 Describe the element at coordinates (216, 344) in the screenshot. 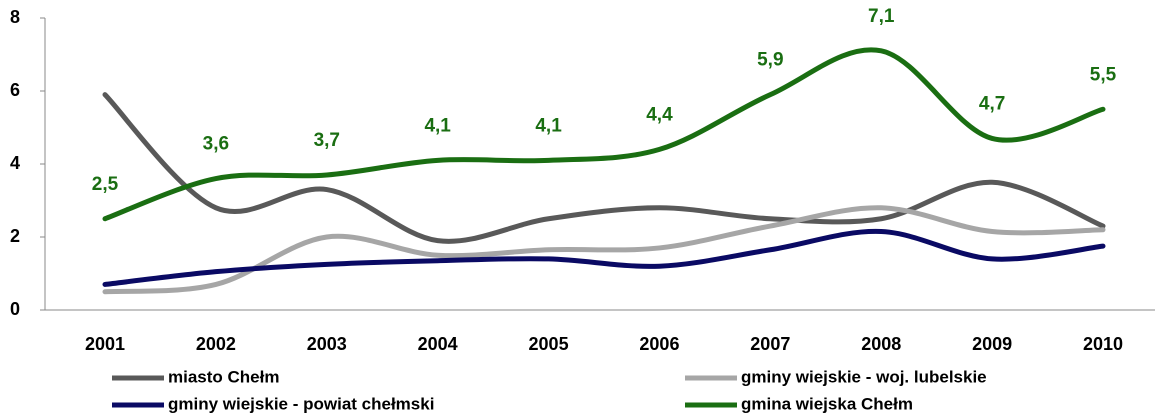

I see `x-tick-label: 2002` at that location.